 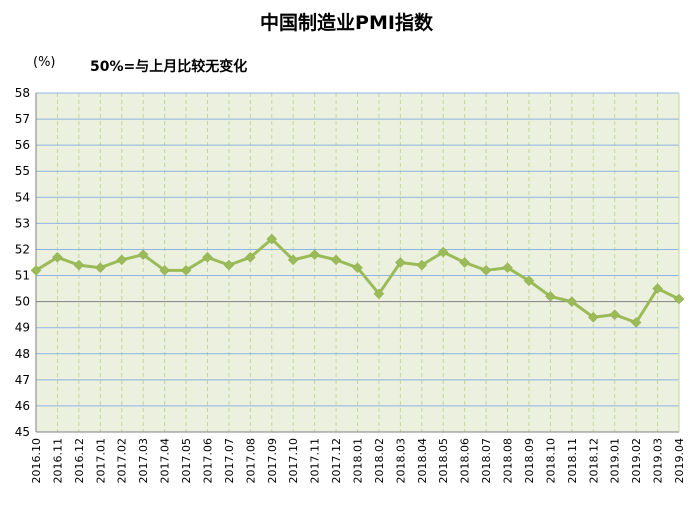 What do you see at coordinates (22, 197) in the screenshot?
I see `y-tick-label: 54` at bounding box center [22, 197].